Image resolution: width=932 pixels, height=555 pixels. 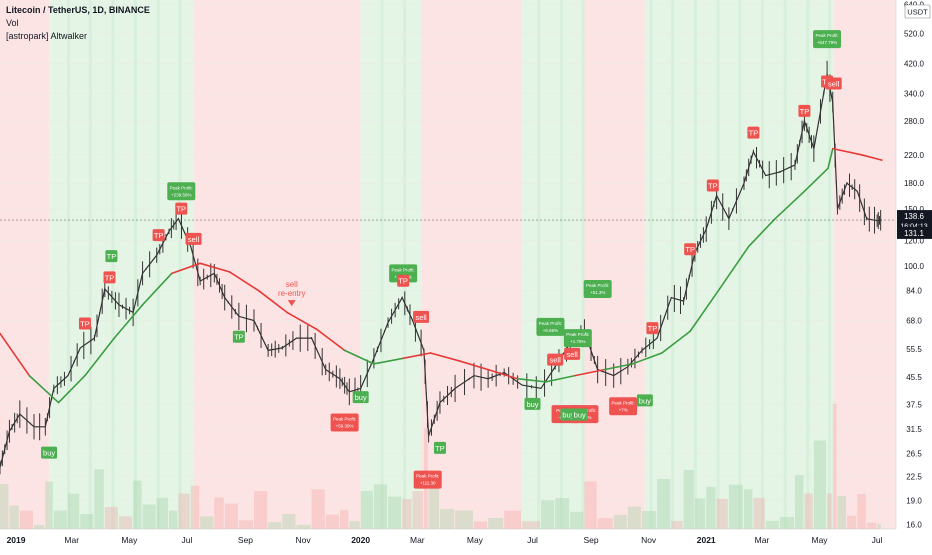 I want to click on x-tick-label: Mar, so click(x=762, y=540).